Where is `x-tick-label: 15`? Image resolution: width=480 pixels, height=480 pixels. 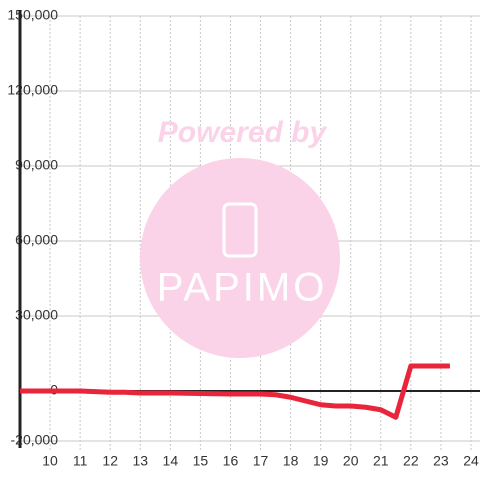 x-tick-label: 15 is located at coordinates (201, 461).